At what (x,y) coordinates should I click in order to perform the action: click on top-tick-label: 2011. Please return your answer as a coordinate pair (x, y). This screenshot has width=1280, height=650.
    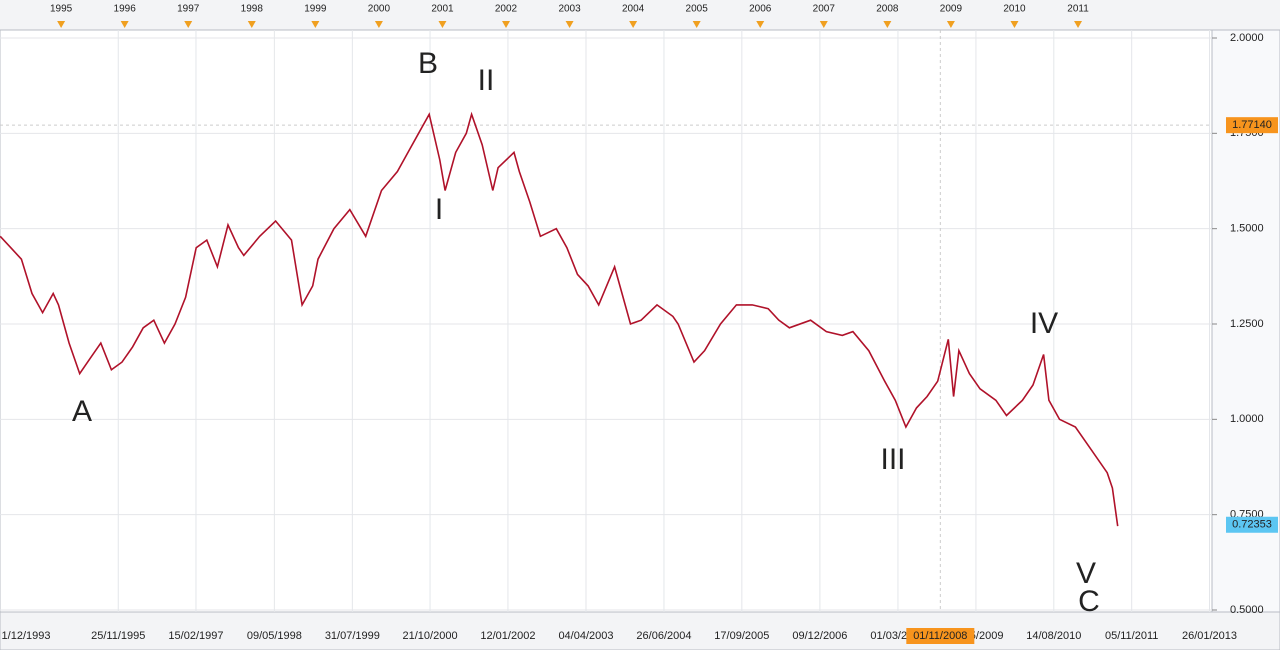
    Looking at the image, I should click on (1078, 9).